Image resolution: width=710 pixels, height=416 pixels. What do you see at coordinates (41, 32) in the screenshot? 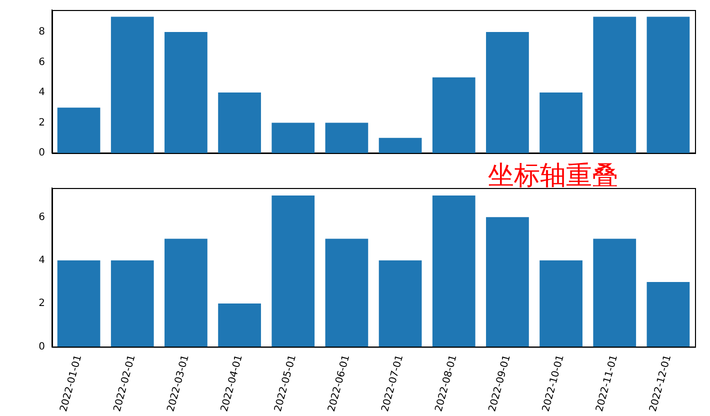
I see `y-tick-label: 8` at bounding box center [41, 32].